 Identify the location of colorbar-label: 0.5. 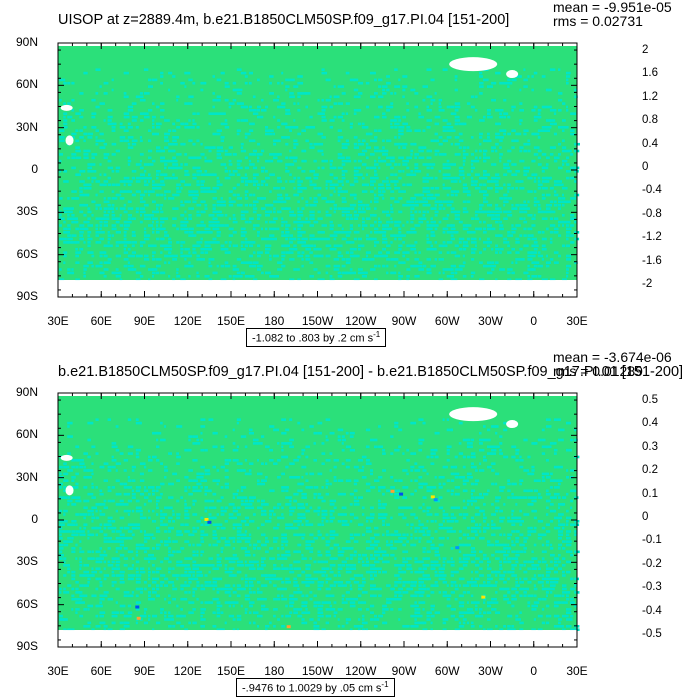
(650, 400).